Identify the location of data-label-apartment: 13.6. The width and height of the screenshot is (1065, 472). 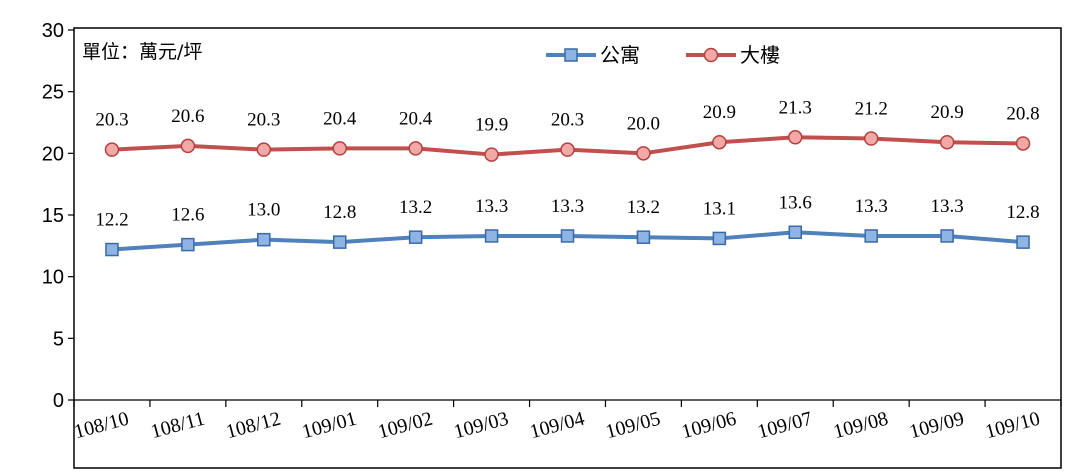
(795, 202).